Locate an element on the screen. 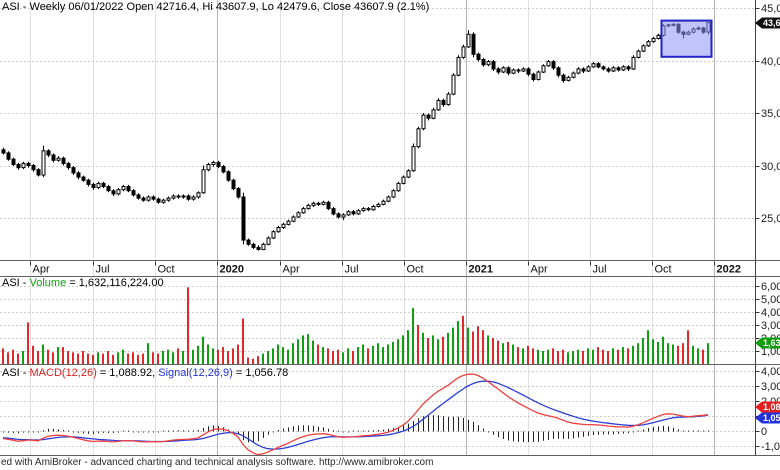 This screenshot has width=780, height=470. axis-tick-label: 25,000 is located at coordinates (770, 219).